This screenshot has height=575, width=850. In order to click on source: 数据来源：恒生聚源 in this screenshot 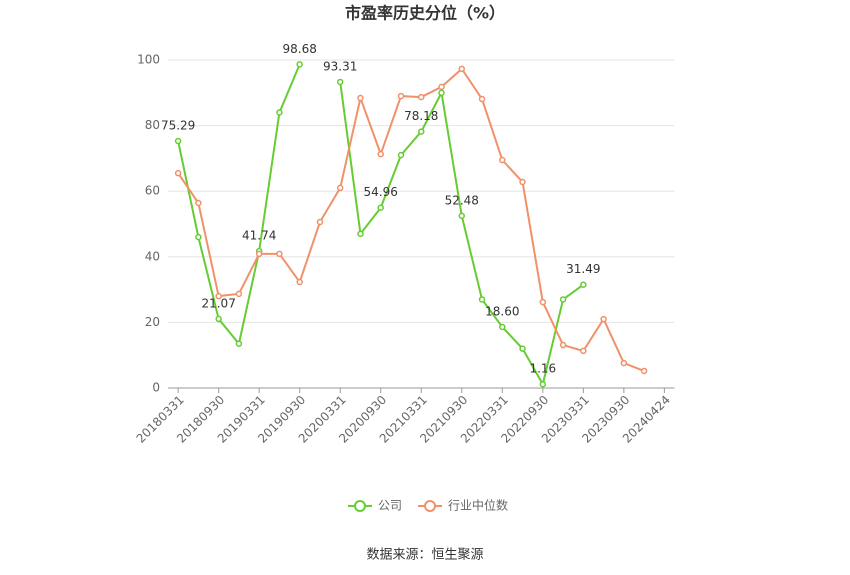, I will do `click(424, 555)`.